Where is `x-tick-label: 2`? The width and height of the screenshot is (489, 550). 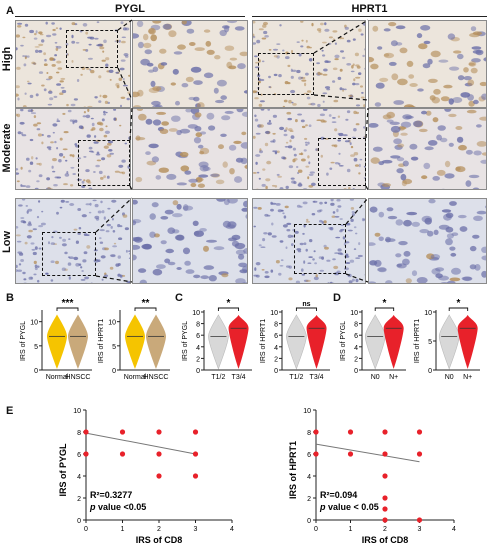 x-tick-label: 2 is located at coordinates (385, 529).